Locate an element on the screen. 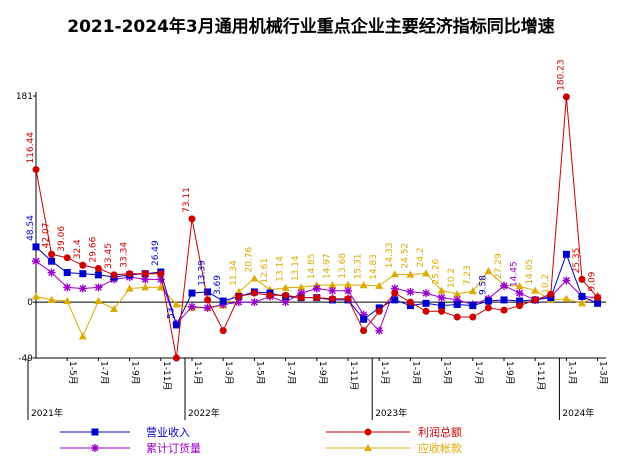  x-tick-label: 1-7月 is located at coordinates (478, 373).